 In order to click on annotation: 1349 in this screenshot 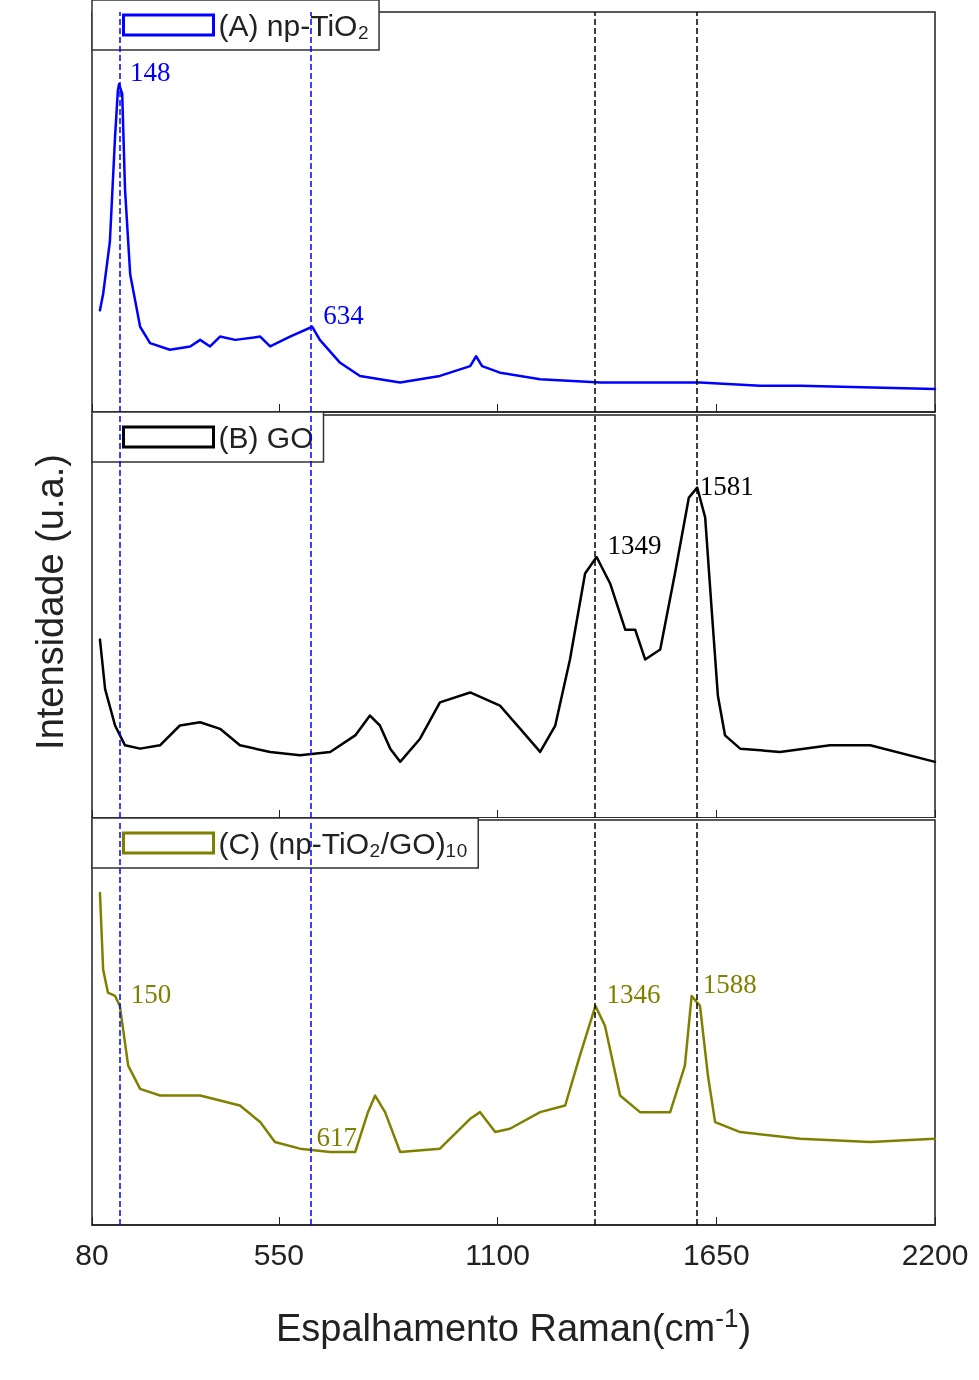, I will do `click(634, 545)`.